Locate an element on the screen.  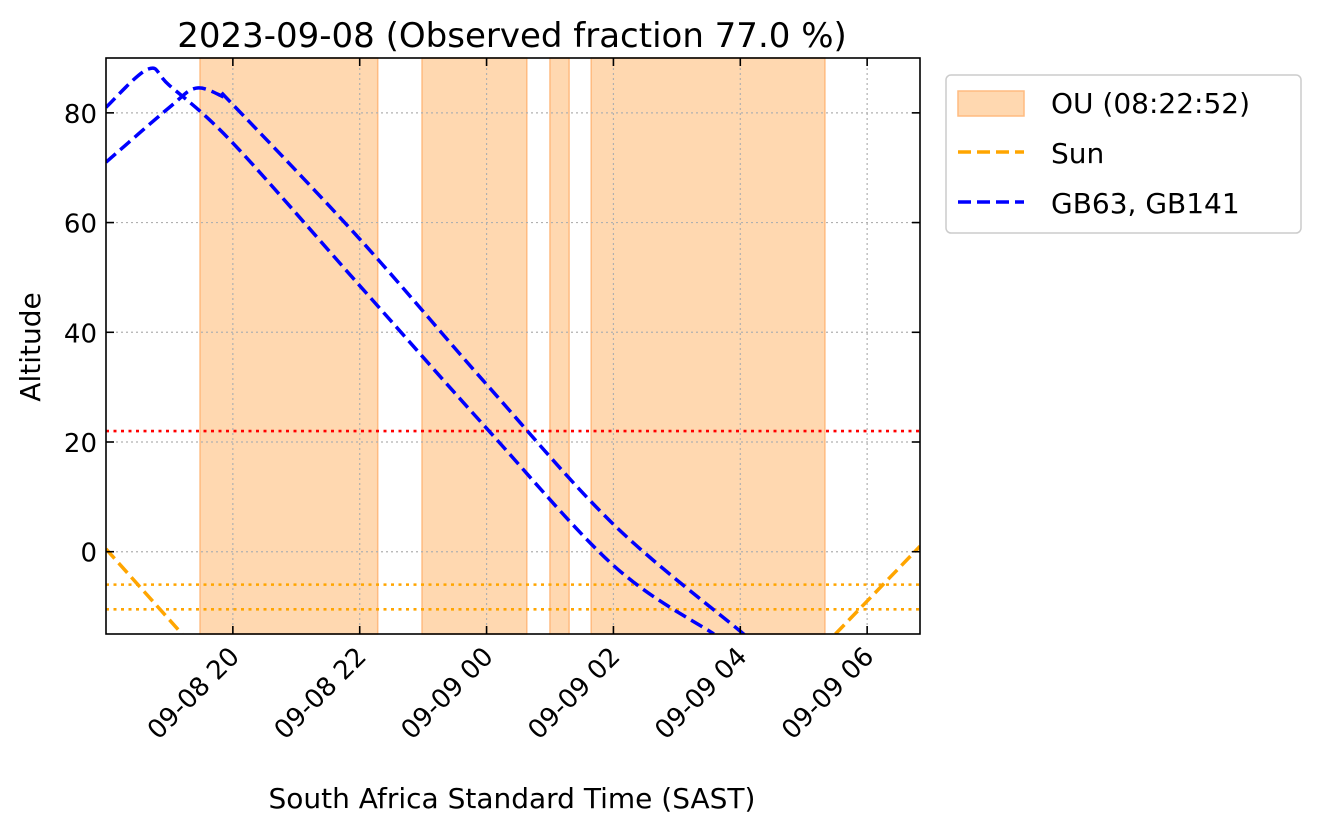
legend-label-sun: Sun is located at coordinates (1077, 153).